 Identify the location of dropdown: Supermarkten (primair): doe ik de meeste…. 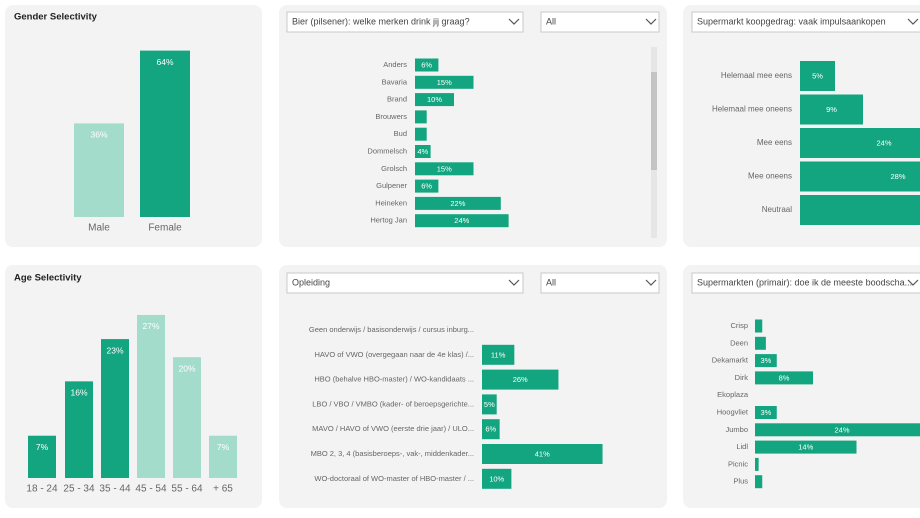
(805, 283).